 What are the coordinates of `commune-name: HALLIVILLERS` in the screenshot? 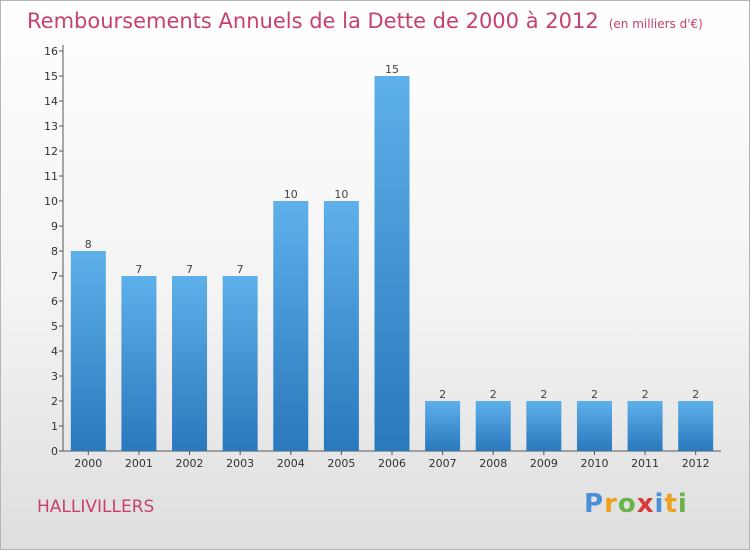 It's located at (96, 507).